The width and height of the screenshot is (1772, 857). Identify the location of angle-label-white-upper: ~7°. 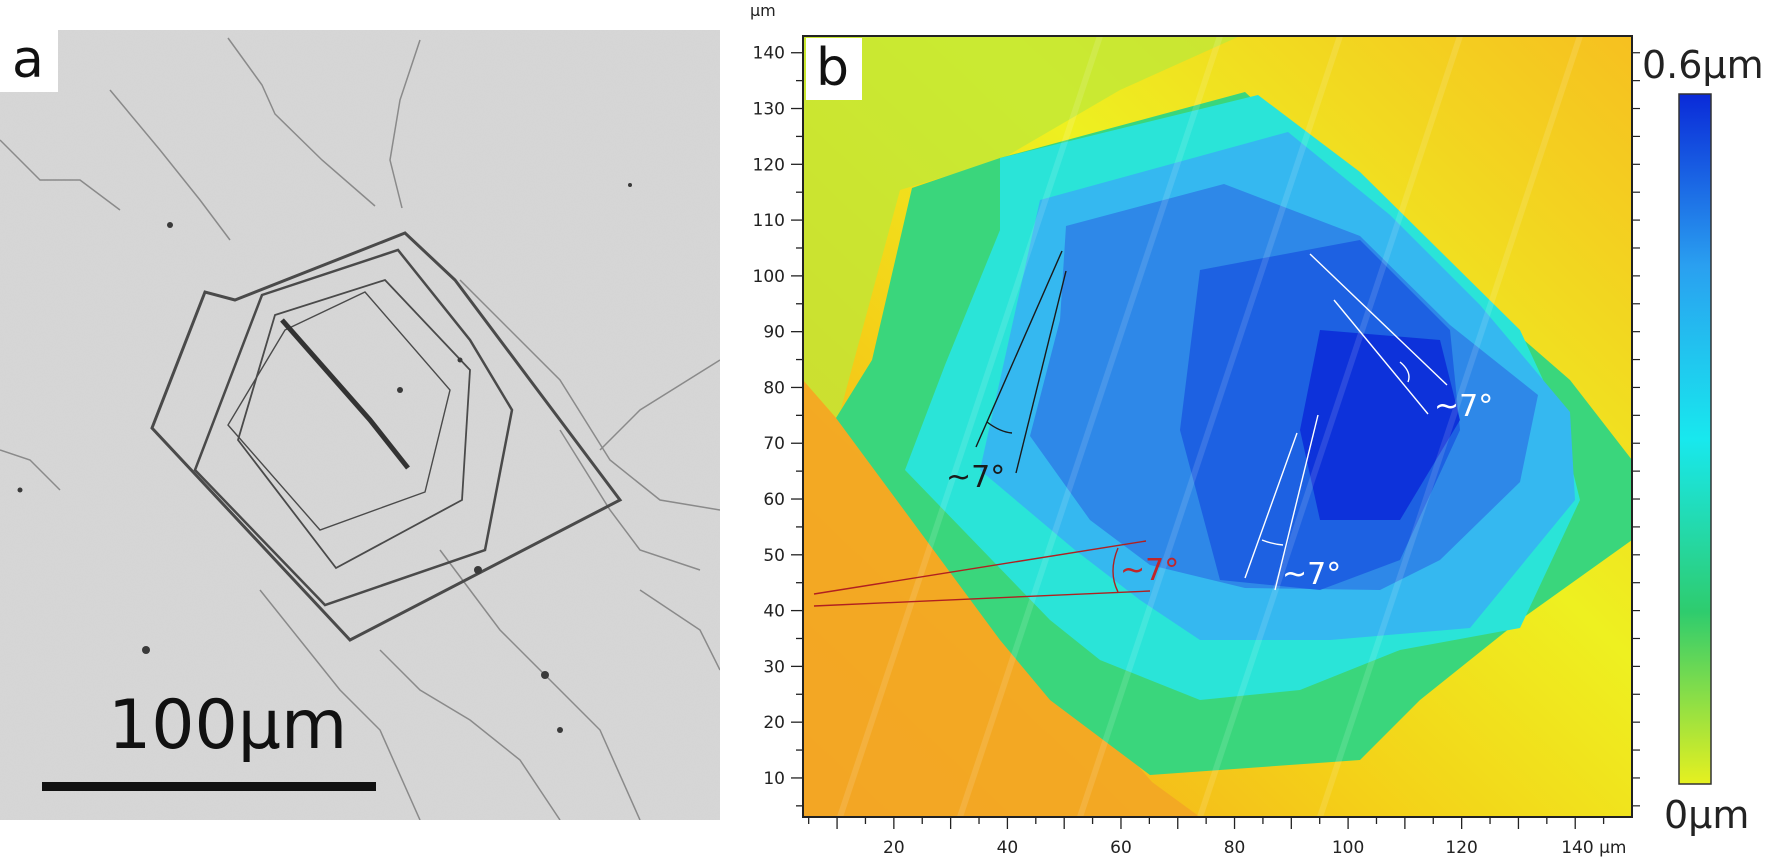
(1463, 406).